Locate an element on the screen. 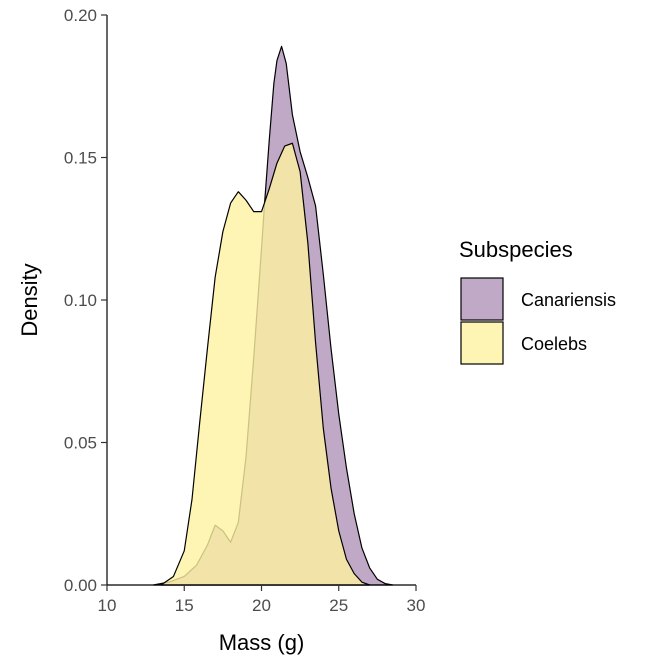  y-axis-title: Density is located at coordinates (29, 299).